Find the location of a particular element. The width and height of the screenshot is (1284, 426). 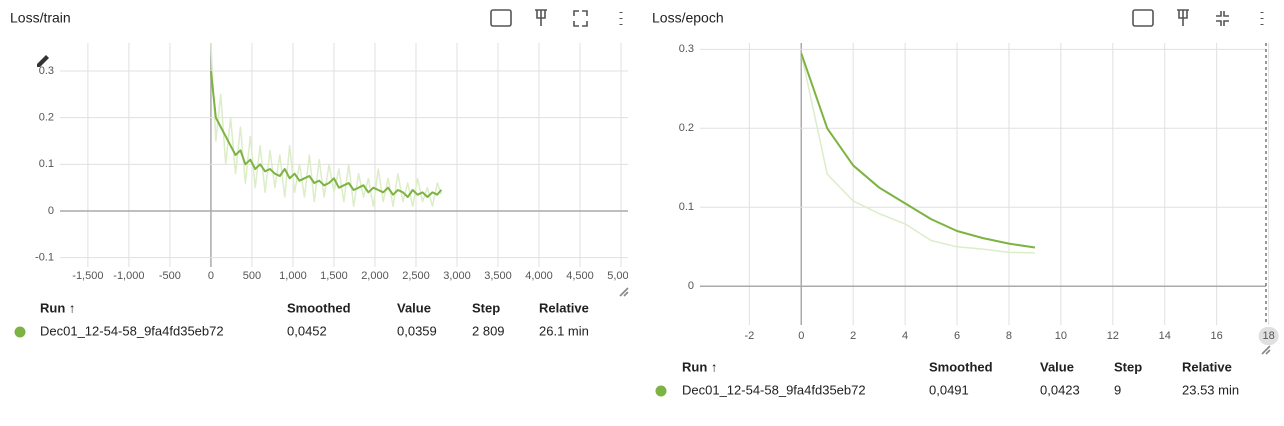

x-tick-label: 500 is located at coordinates (252, 276).